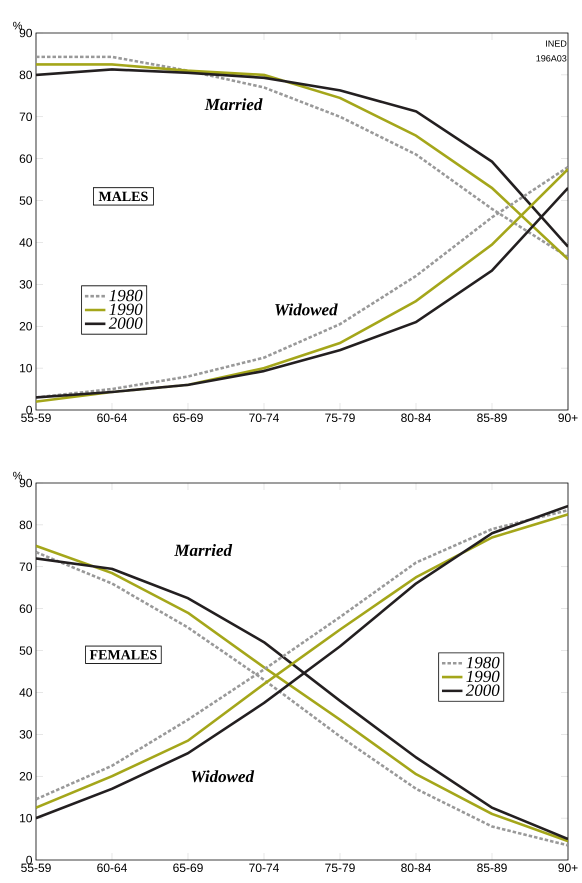 This screenshot has height=883, width=582. Describe the element at coordinates (123, 655) in the screenshot. I see `annotation: FEMALES` at that location.